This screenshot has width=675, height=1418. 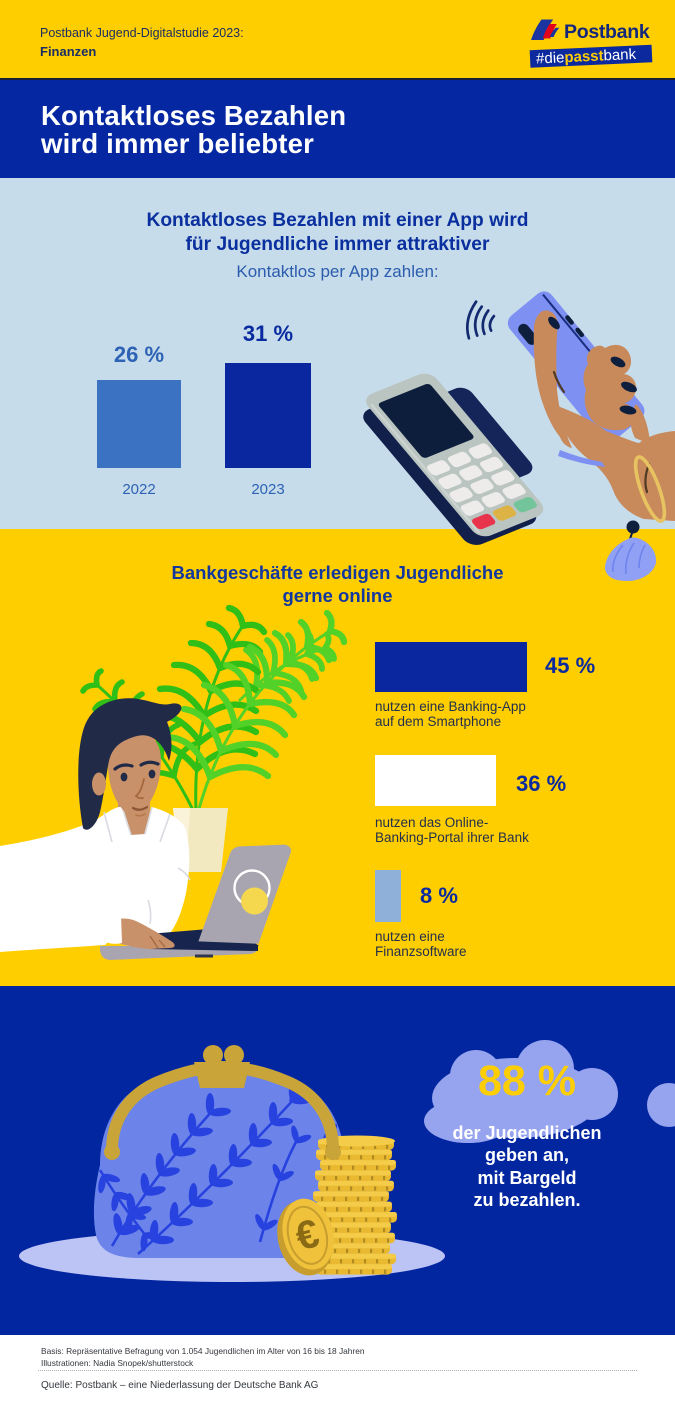 I want to click on svg-text: Postbank, so click(x=607, y=32).